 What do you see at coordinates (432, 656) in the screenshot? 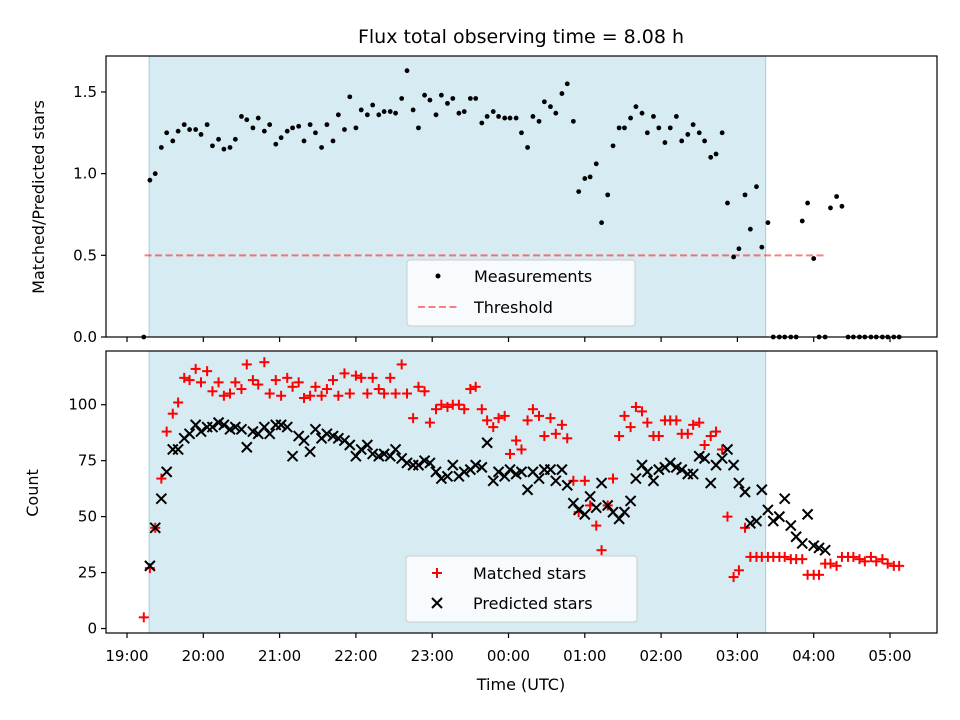
I see `time-x-tick-label: 23:00` at bounding box center [432, 656].